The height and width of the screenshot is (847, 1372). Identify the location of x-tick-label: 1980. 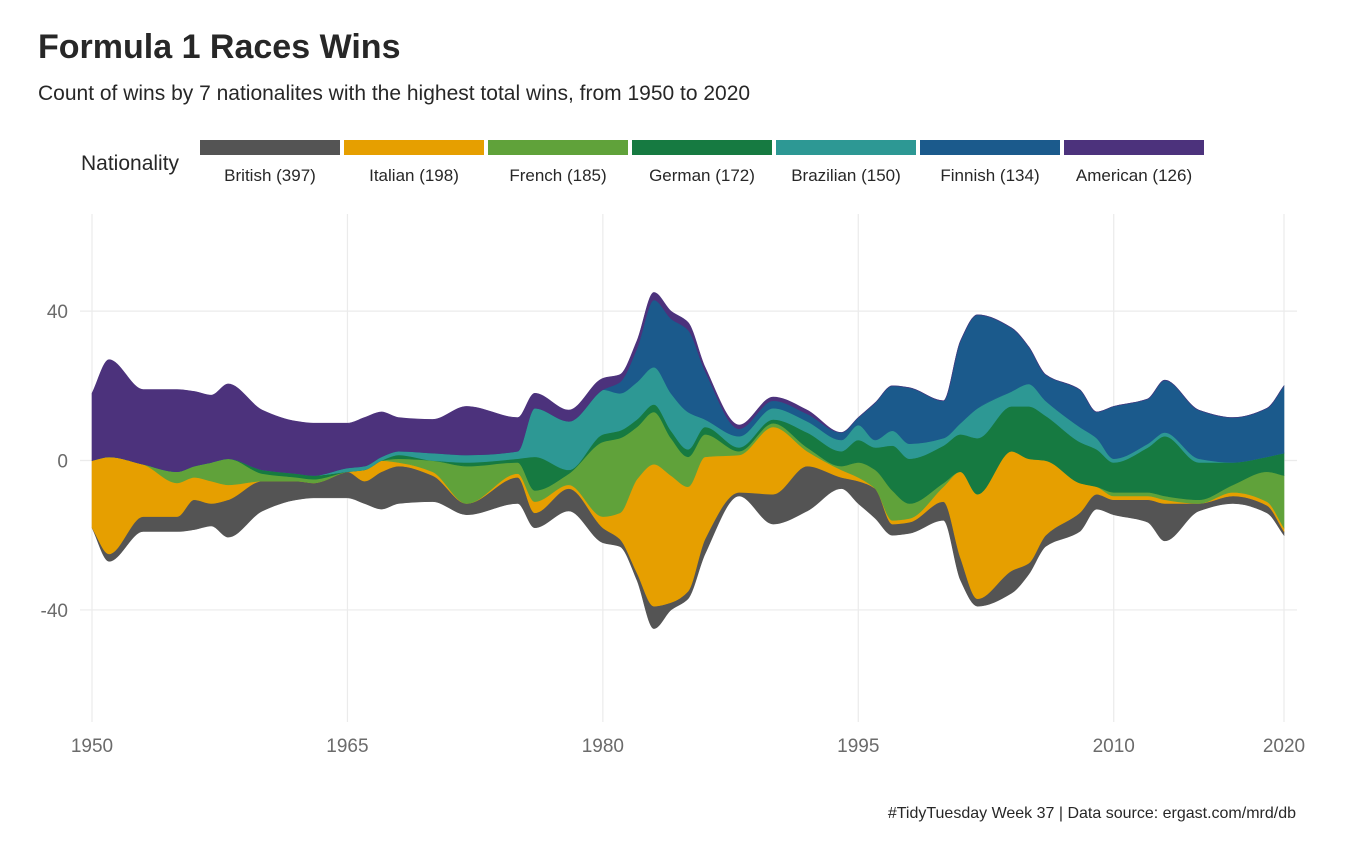
(603, 746).